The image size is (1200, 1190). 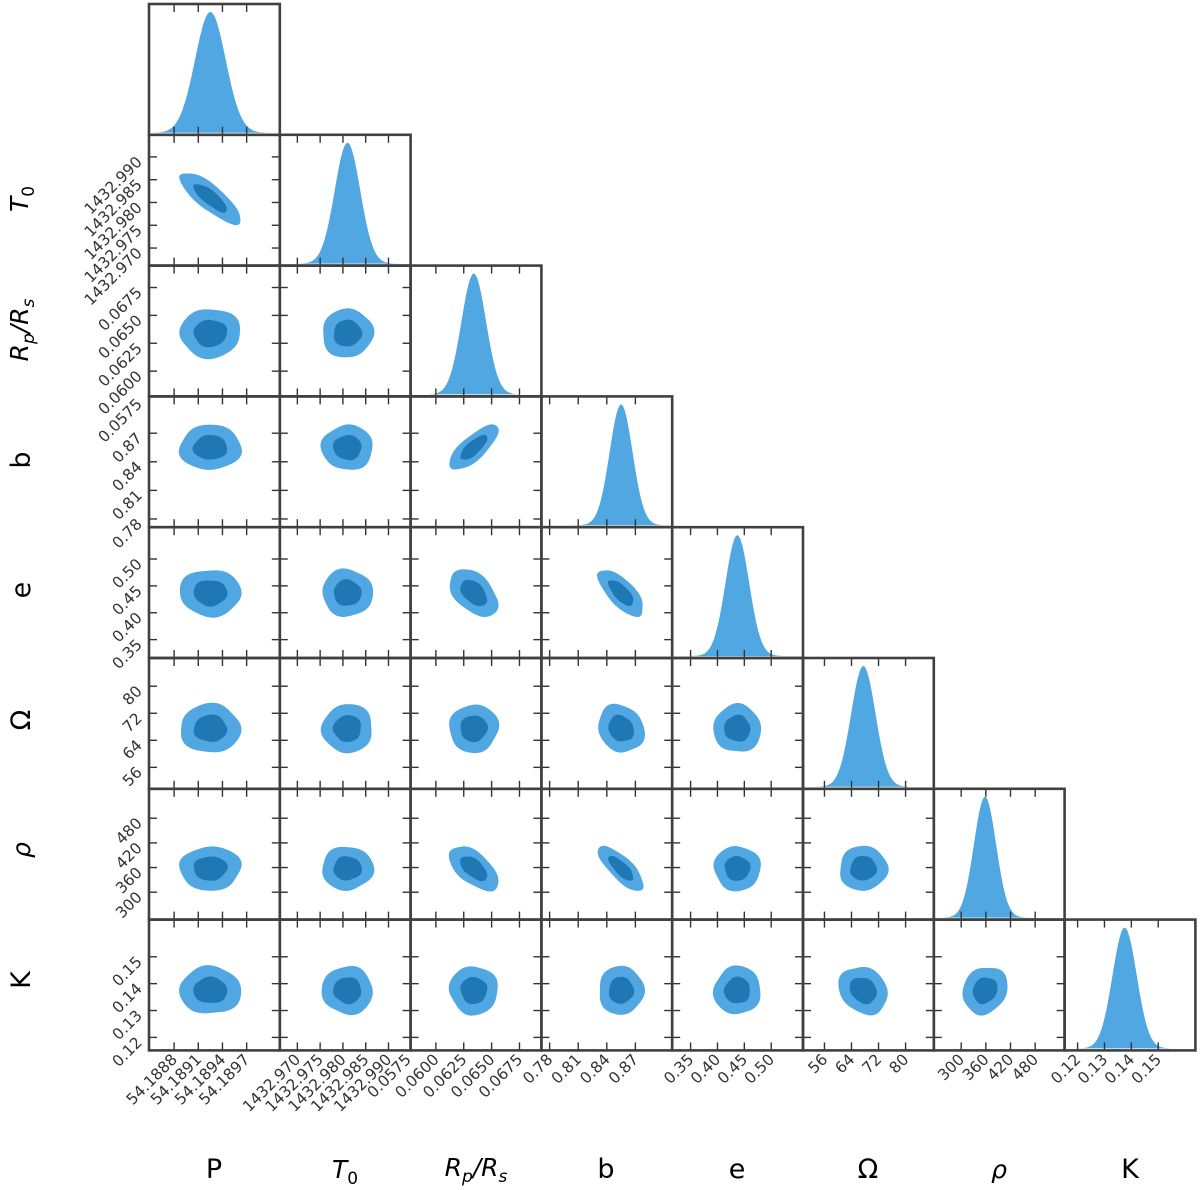 I want to click on contour-1sigma-RpRs-Omega, so click(x=474, y=729).